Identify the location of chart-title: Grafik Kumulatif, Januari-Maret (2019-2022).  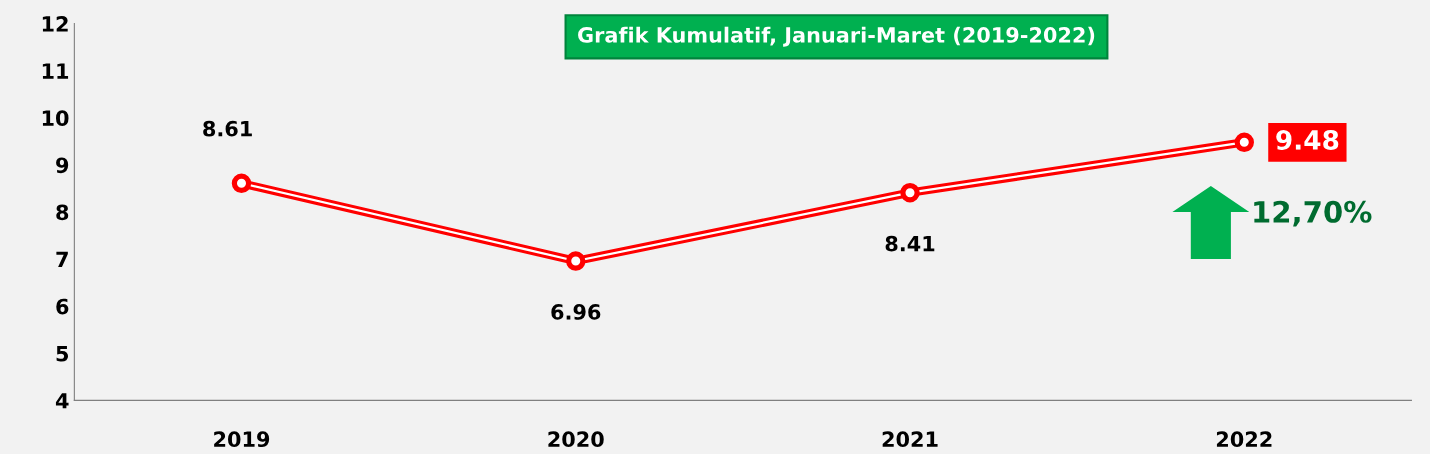
(836, 36).